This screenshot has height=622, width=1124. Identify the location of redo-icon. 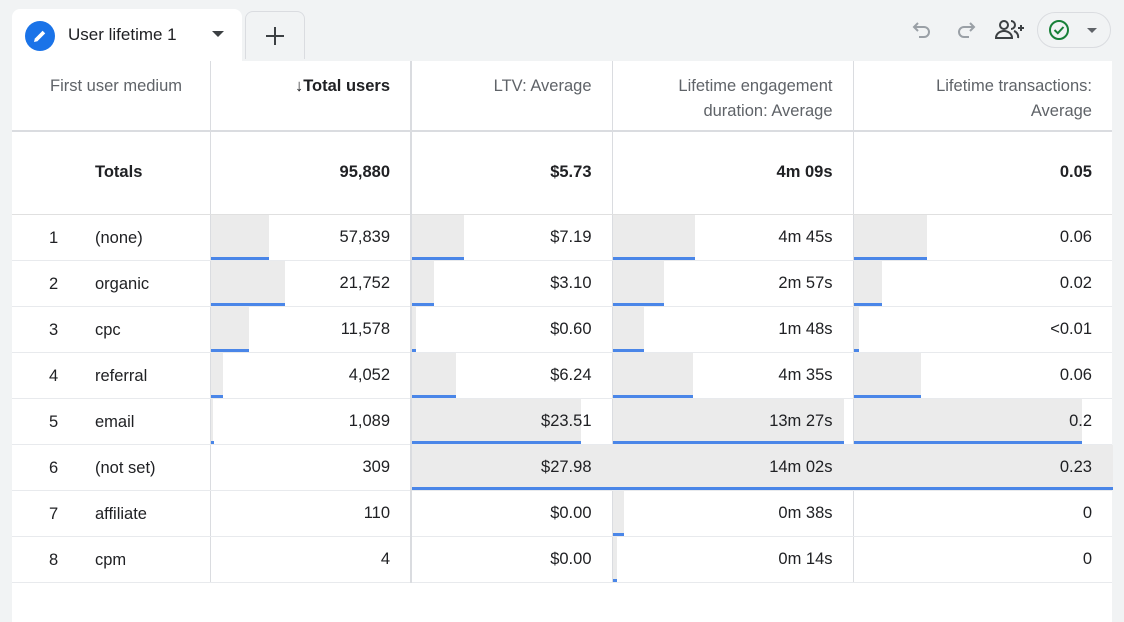
(966, 30).